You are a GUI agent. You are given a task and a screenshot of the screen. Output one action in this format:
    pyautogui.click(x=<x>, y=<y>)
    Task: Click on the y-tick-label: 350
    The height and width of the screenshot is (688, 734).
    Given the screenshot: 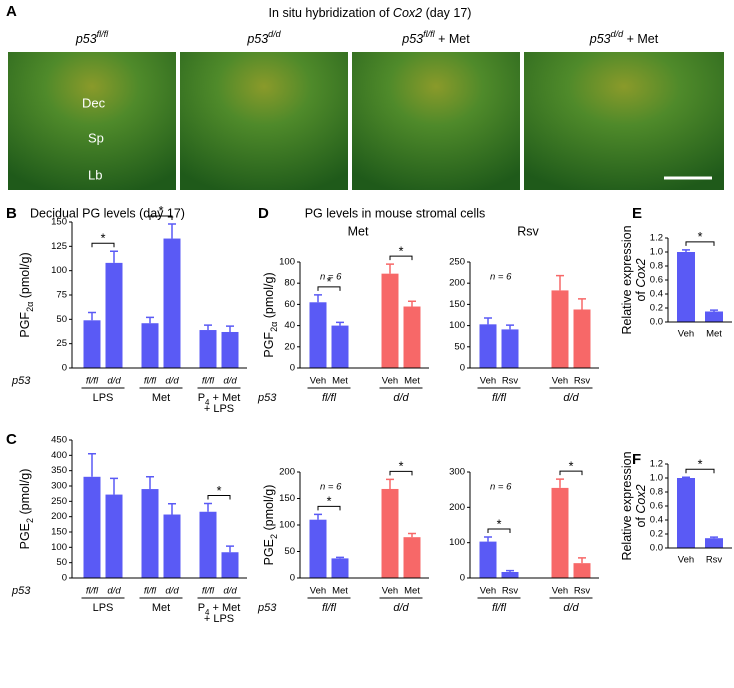 What is the action you would take?
    pyautogui.click(x=59, y=470)
    